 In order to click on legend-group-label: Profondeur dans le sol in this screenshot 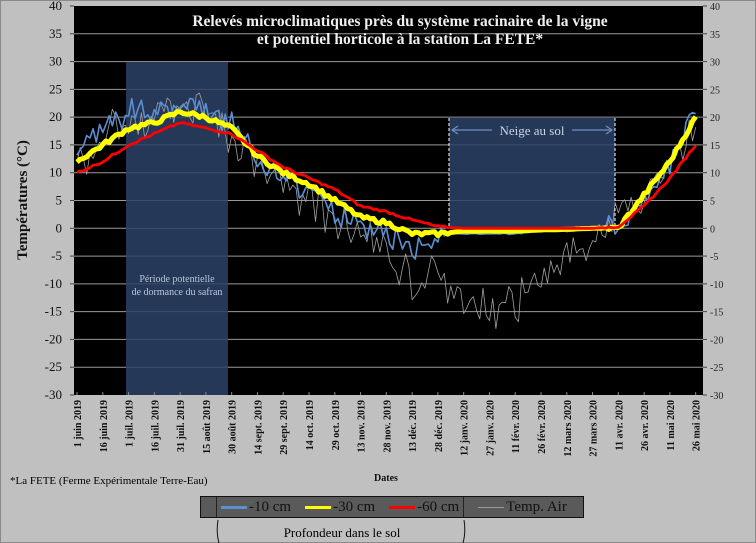, I will do `click(342, 532)`.